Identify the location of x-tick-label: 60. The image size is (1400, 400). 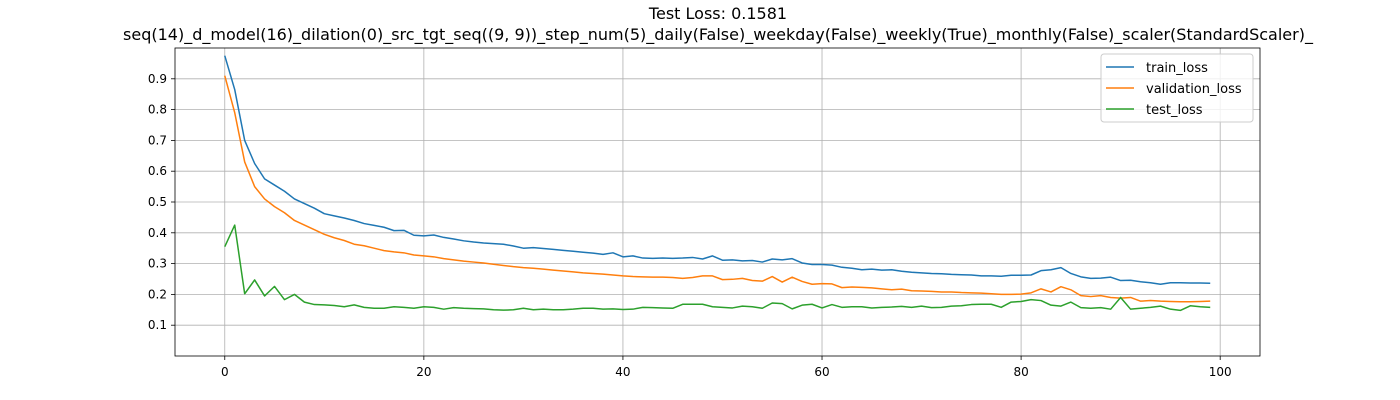
(821, 372).